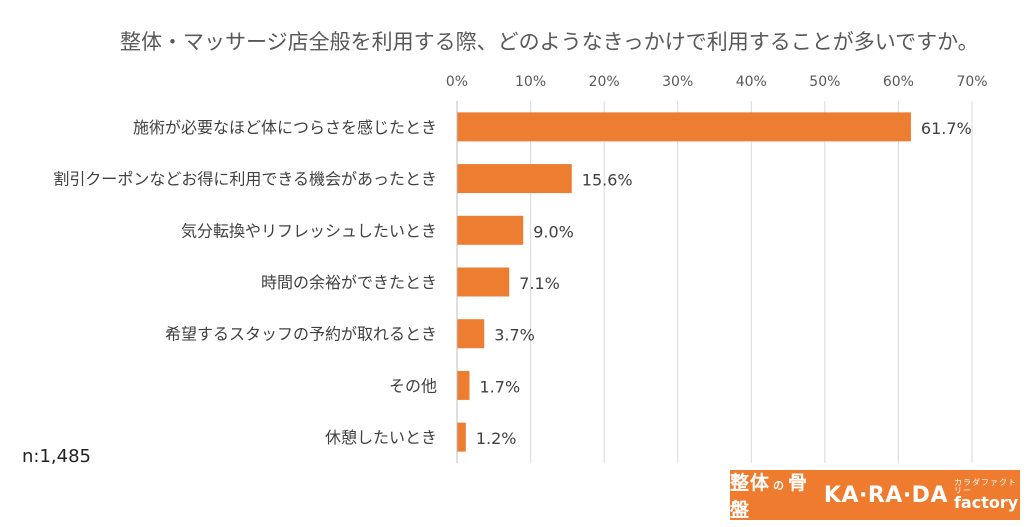 The height and width of the screenshot is (527, 1036). I want to click on x-tick-label: 0%, so click(457, 82).